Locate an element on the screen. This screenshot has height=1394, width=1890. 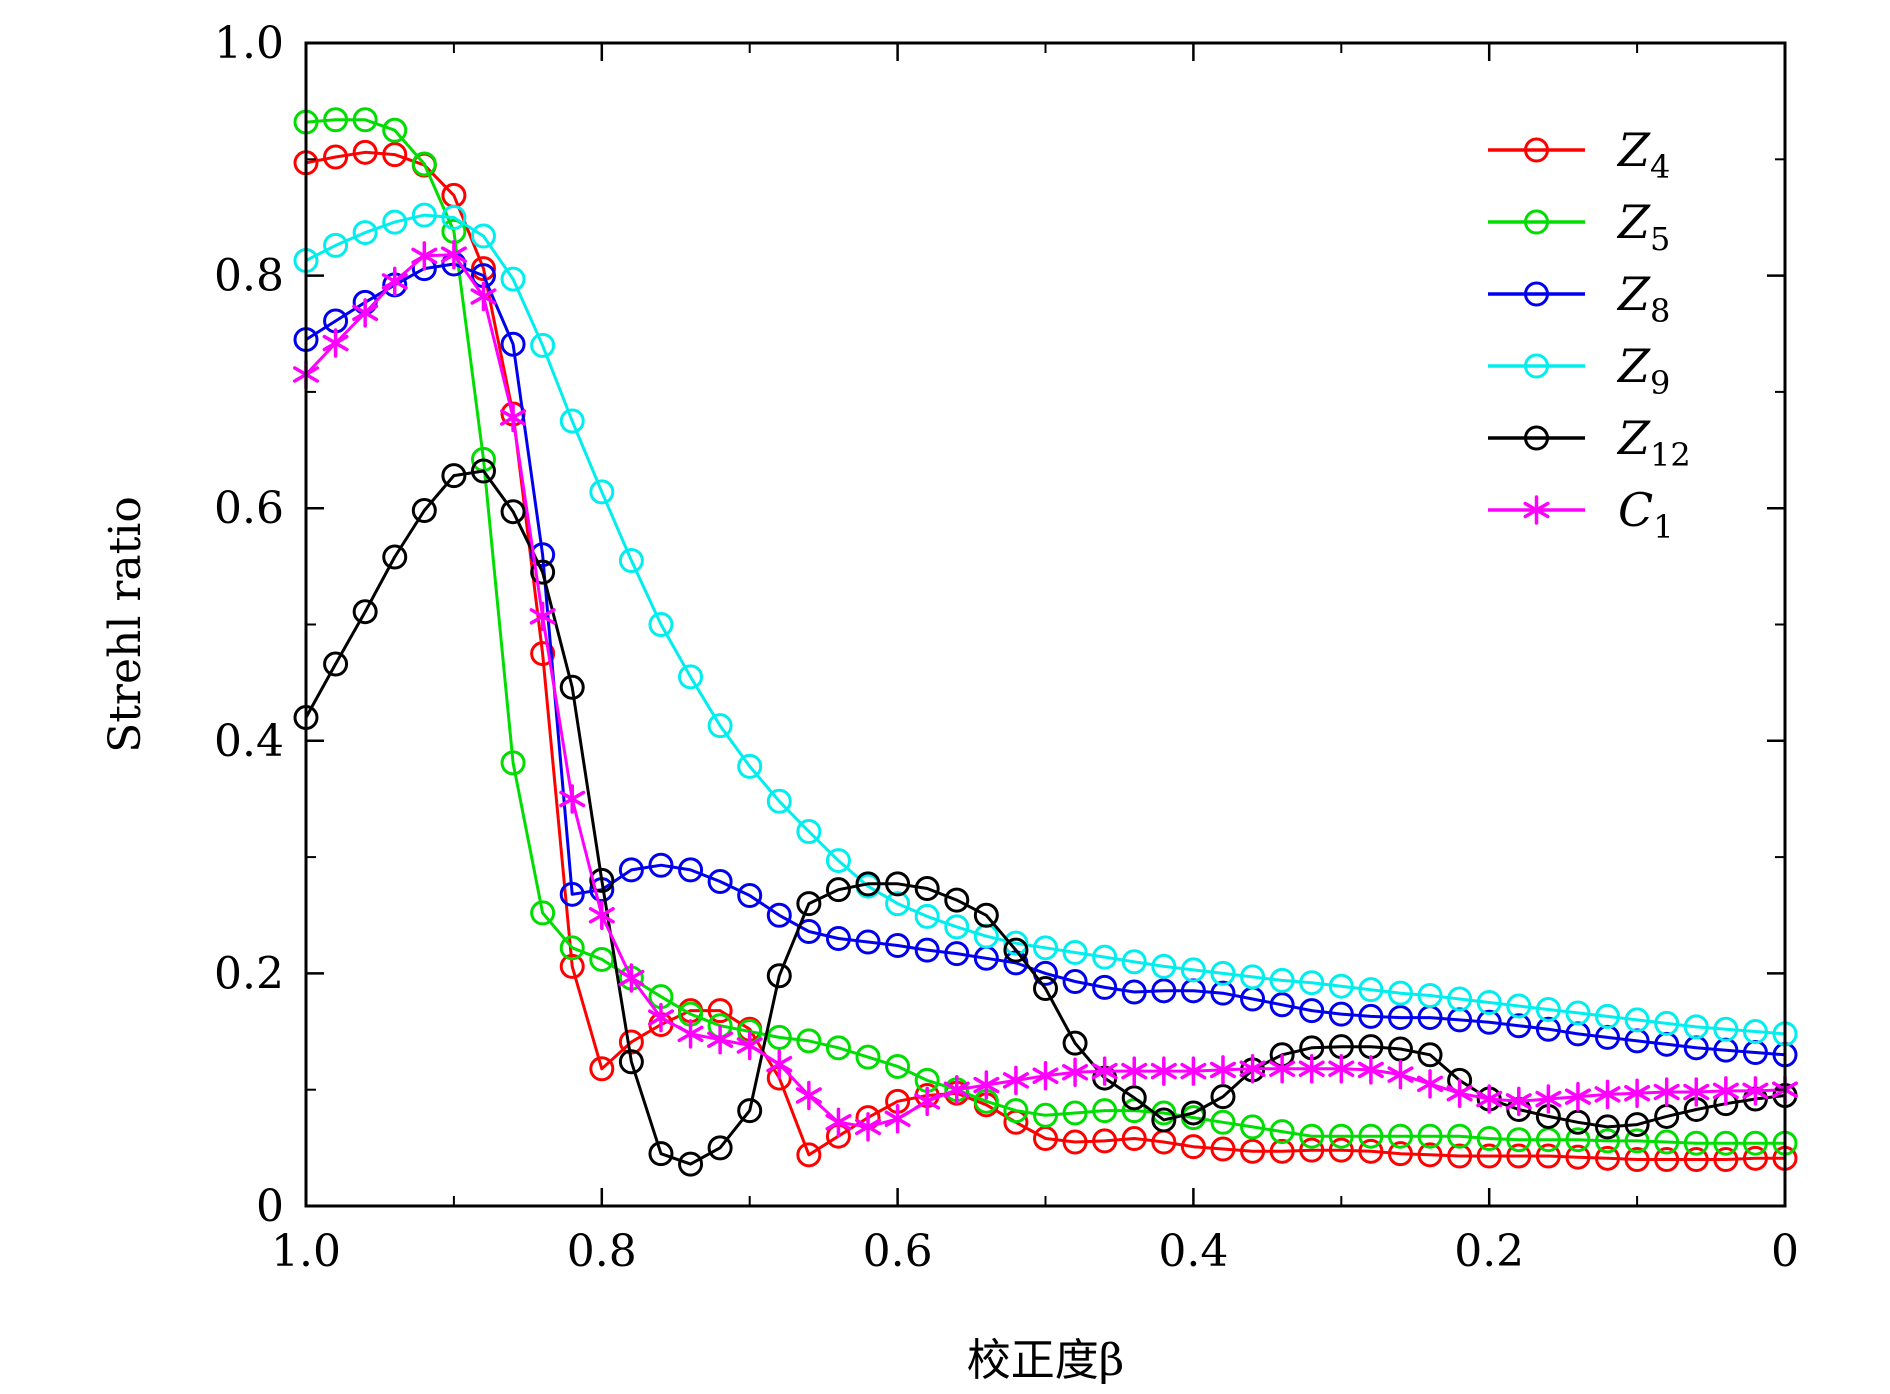
x-tick-label: 0 is located at coordinates (1785, 1251).